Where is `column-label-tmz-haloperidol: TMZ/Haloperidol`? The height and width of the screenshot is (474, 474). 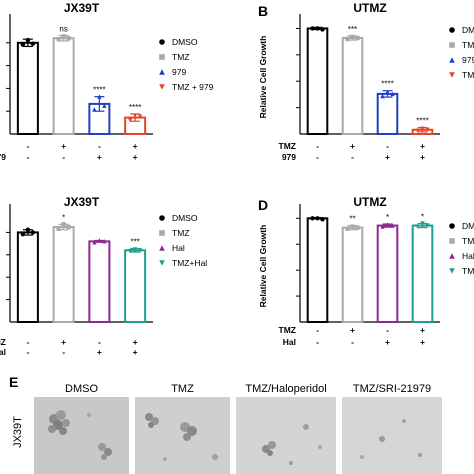
column-label-tmz-haloperidol: TMZ/Haloperidol is located at coordinates (286, 389).